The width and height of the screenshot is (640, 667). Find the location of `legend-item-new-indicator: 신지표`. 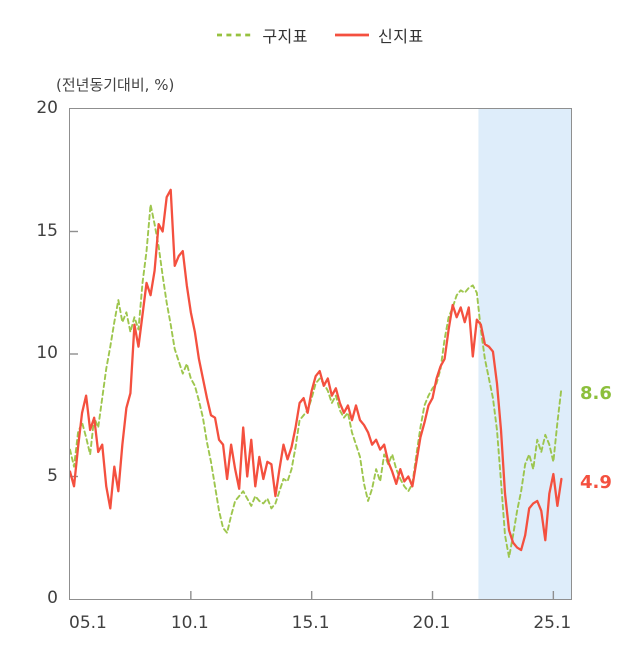

legend-item-new-indicator: 신지표 is located at coordinates (379, 35).